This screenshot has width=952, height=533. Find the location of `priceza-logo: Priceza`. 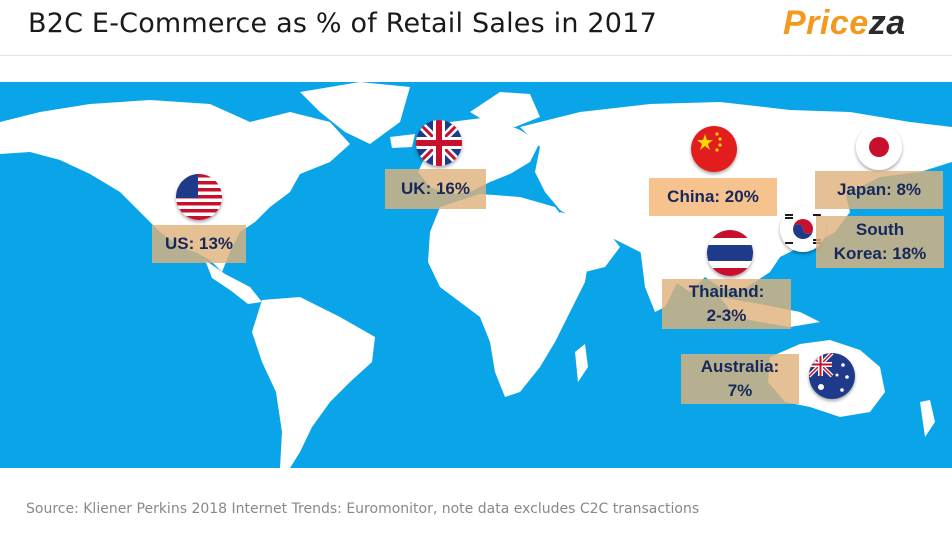

priceza-logo: Priceza is located at coordinates (844, 23).